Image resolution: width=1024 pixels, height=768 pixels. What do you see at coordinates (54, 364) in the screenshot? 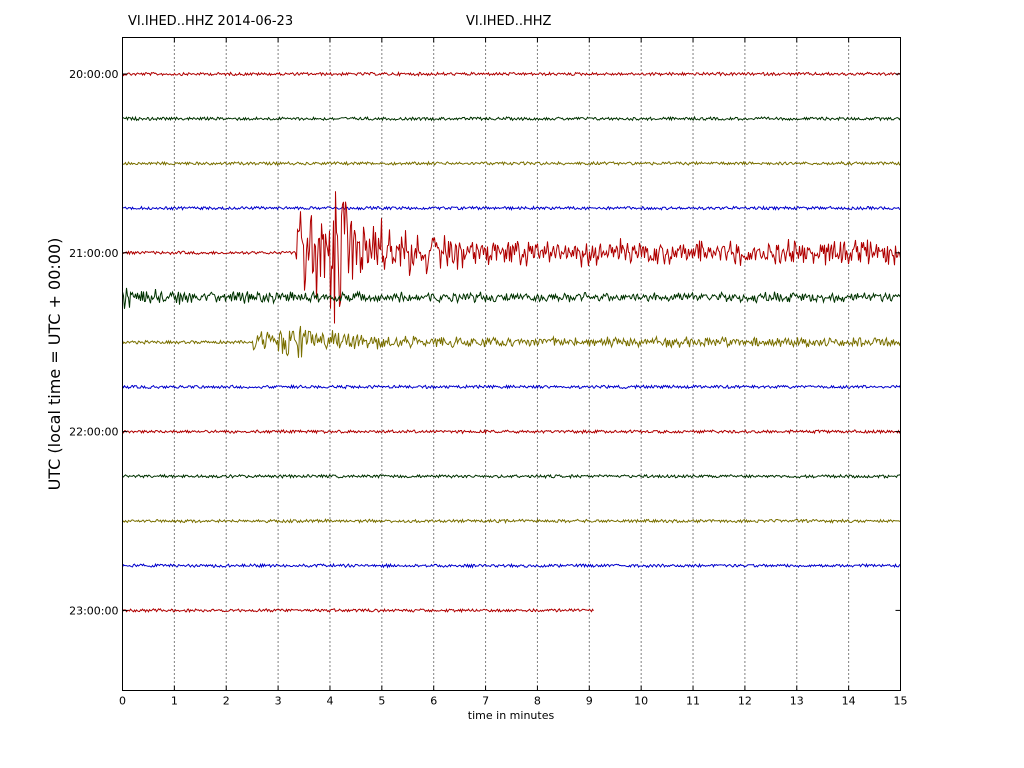
I see `y-axis-label: UTC (local time = UTC + 00:00)` at bounding box center [54, 364].